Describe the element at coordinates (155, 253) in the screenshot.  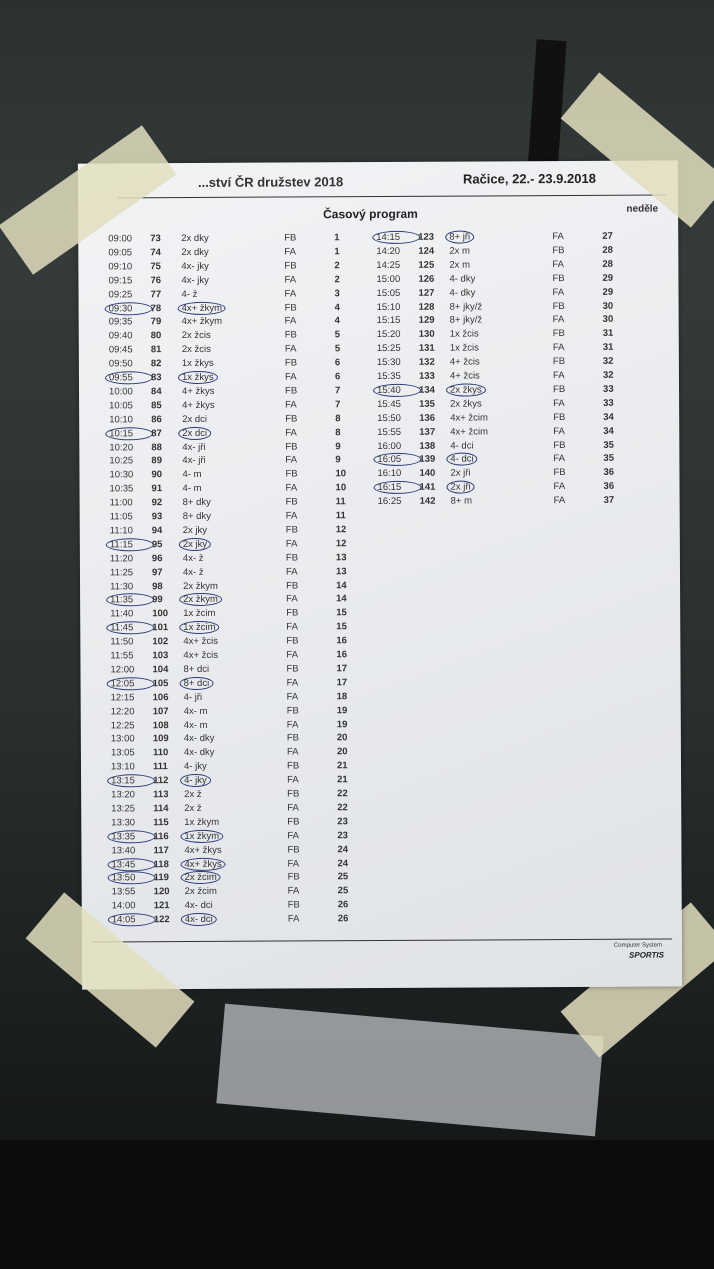
I see `race-number: 74` at that location.